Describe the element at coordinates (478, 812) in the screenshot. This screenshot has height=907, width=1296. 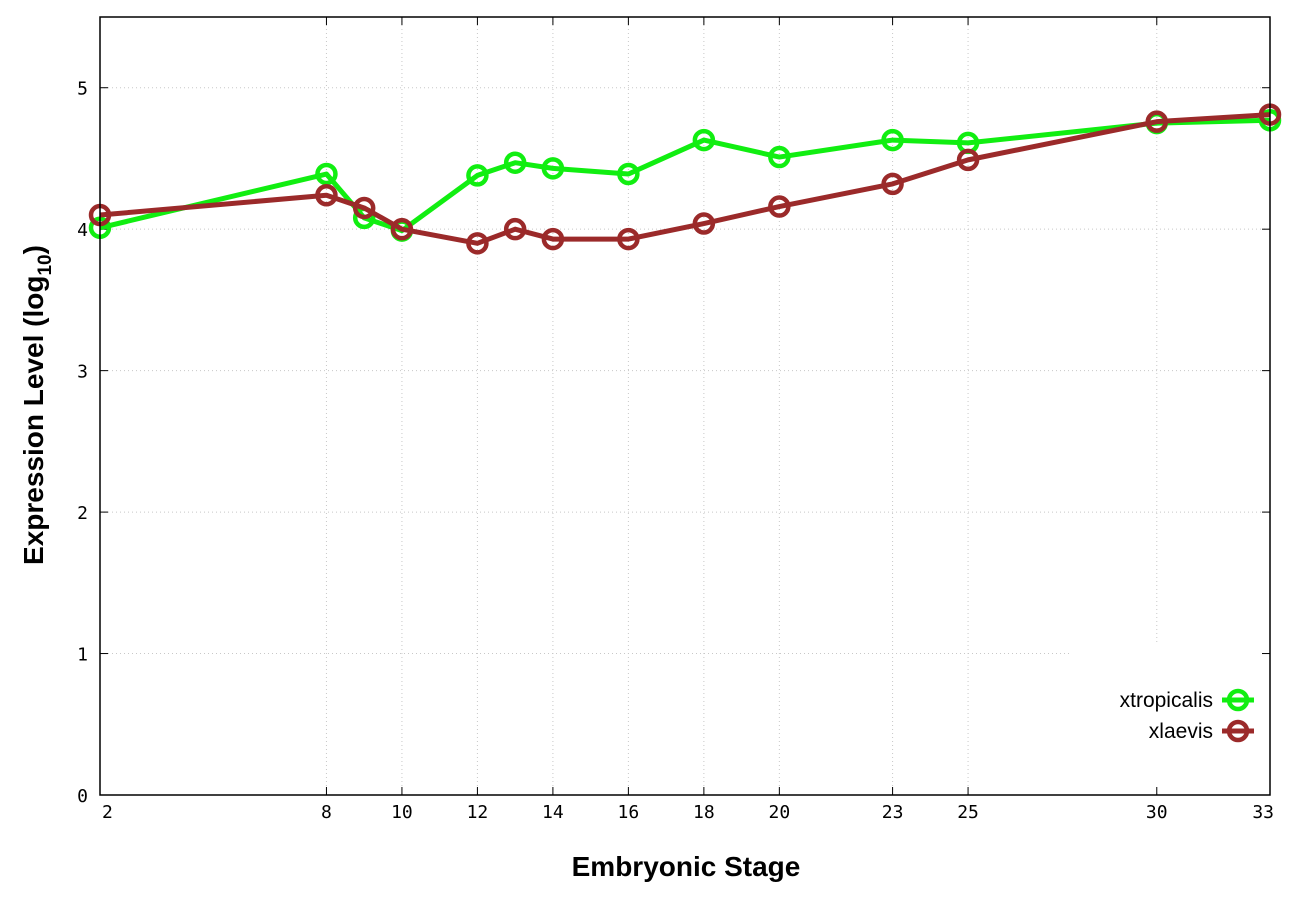
I see `x-tick-label-12: 12` at that location.